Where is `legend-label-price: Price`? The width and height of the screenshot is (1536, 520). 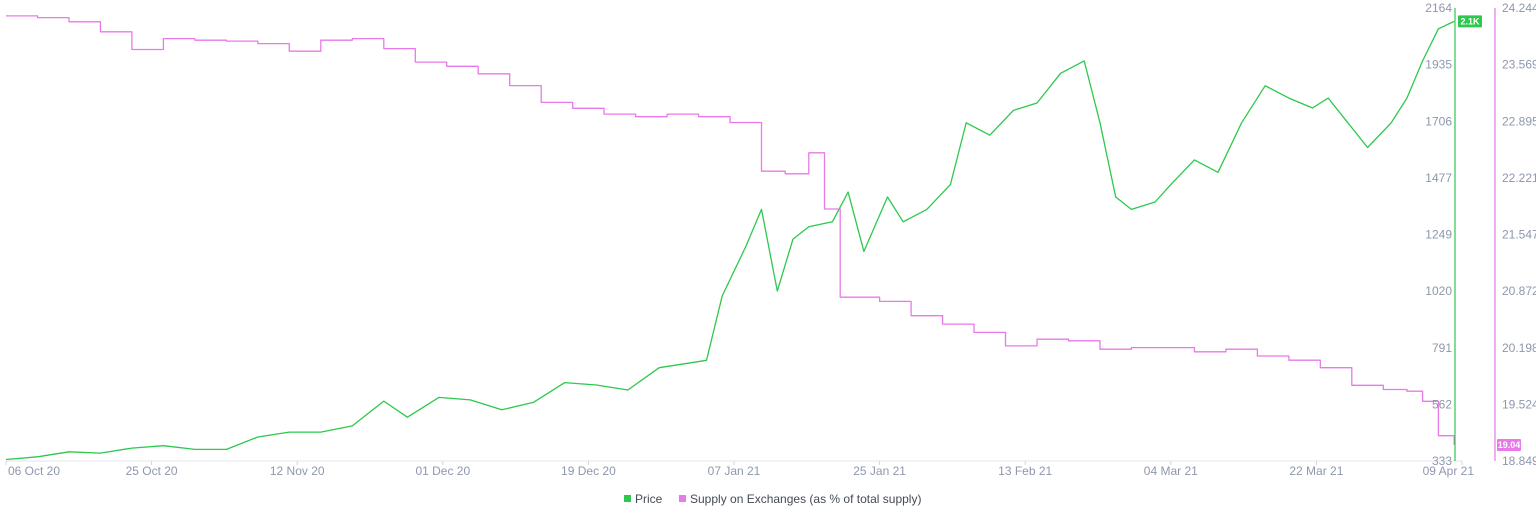
legend-label-price: Price is located at coordinates (649, 499).